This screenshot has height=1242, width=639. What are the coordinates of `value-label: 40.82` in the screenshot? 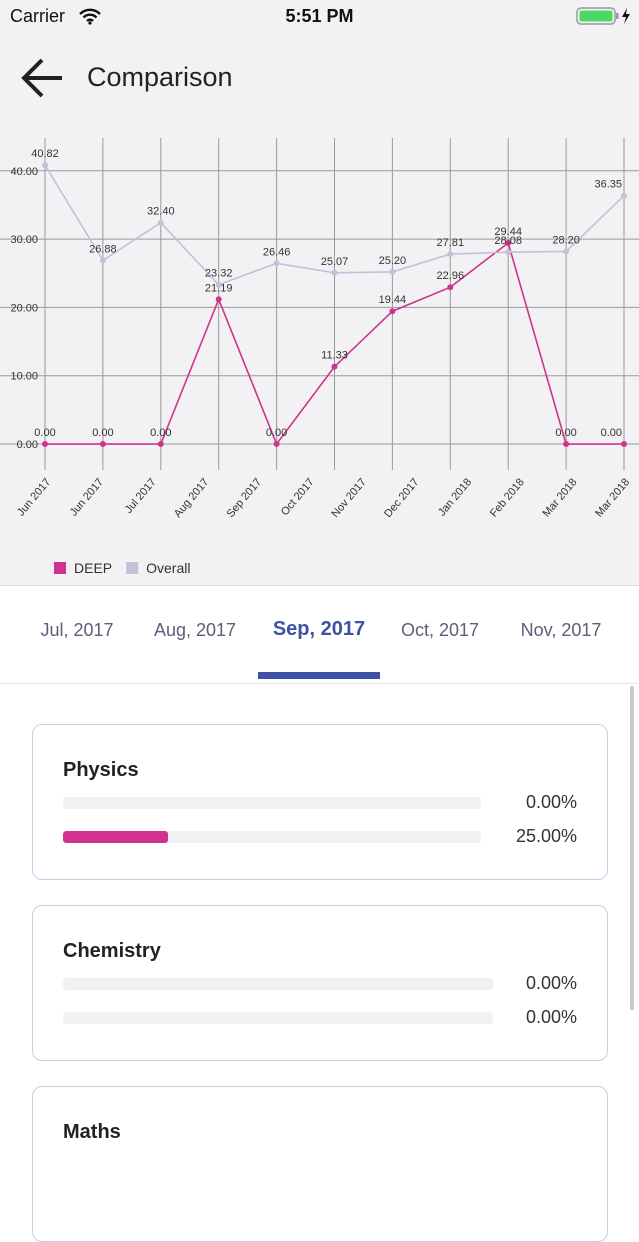 It's located at (45, 154).